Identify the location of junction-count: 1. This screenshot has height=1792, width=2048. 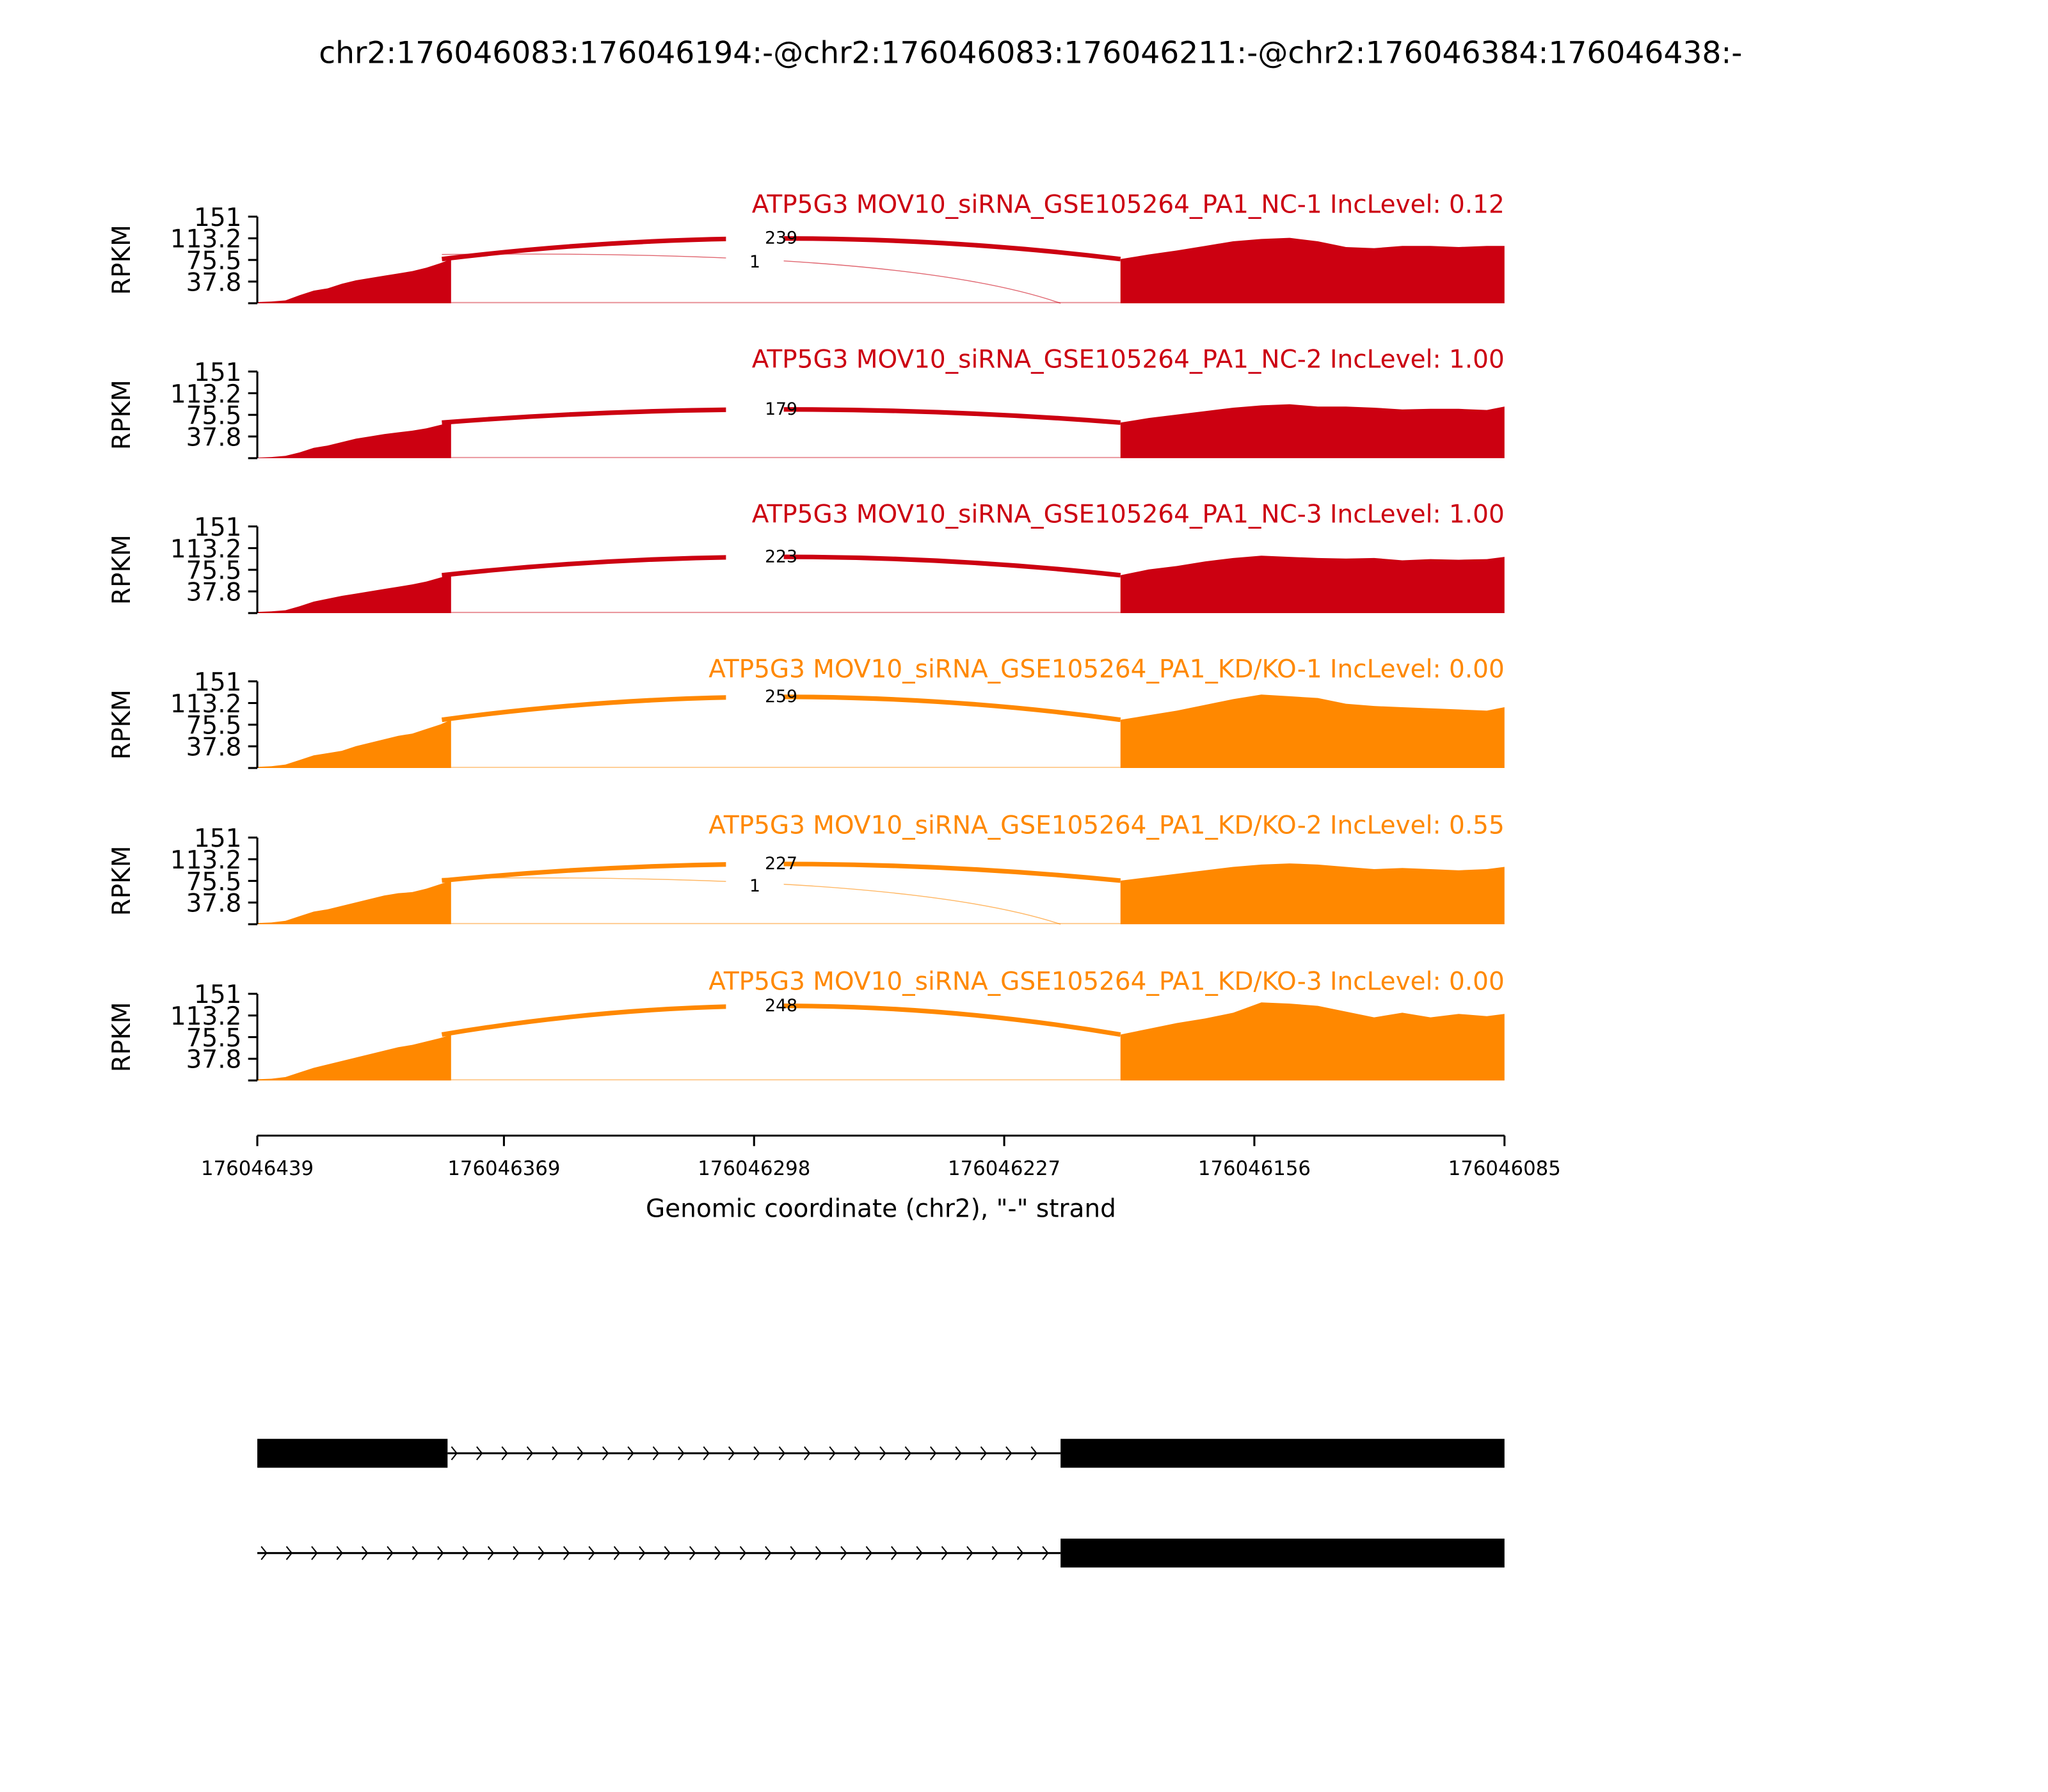
(754, 262).